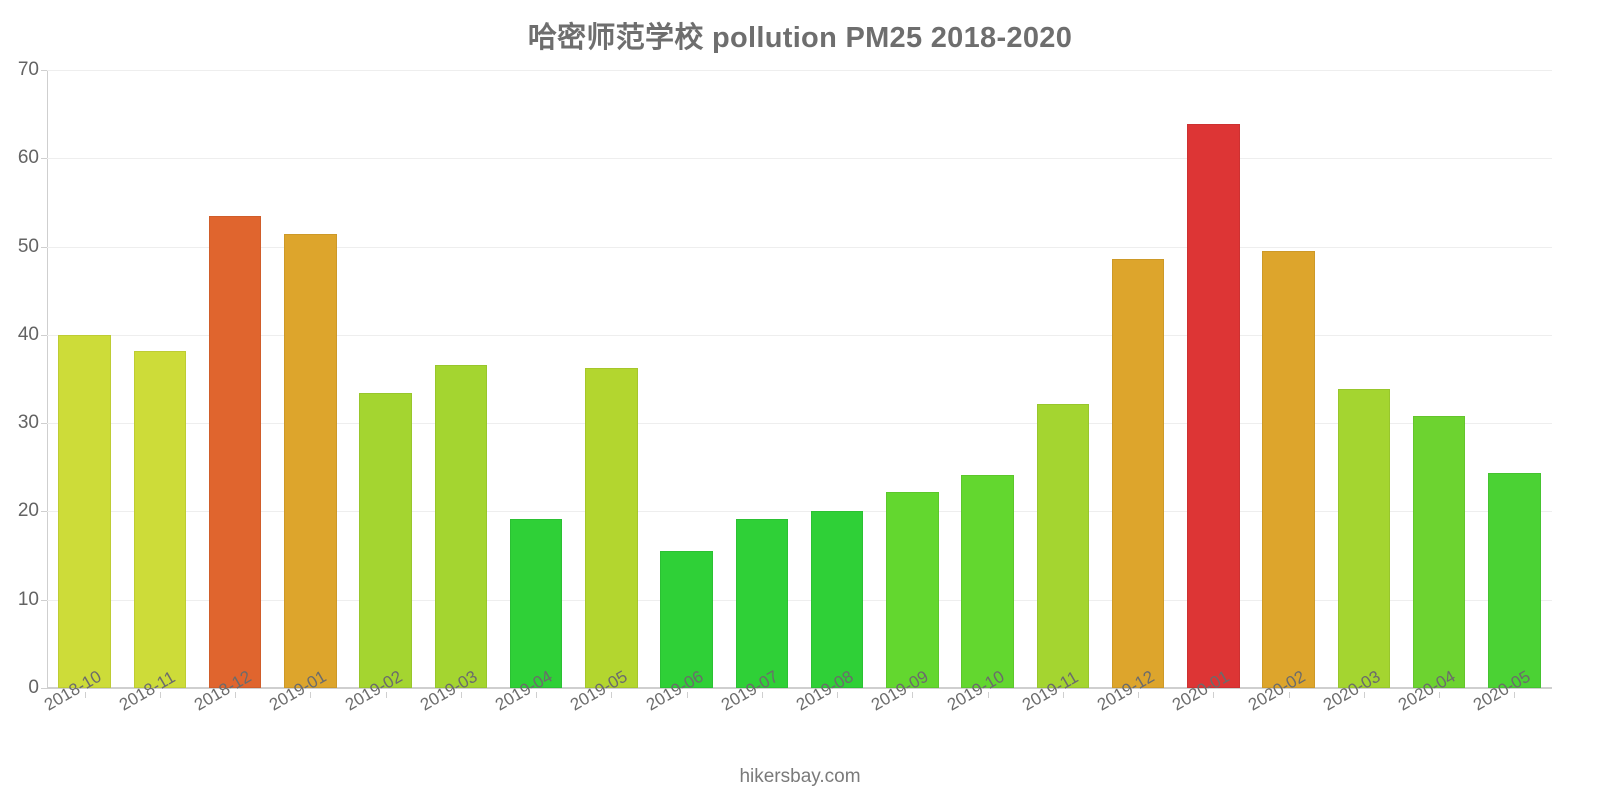 Image resolution: width=1600 pixels, height=800 pixels. Describe the element at coordinates (800, 38) in the screenshot. I see `chart-title: 哈密师范学校 pollution PM25 2018-2020` at that location.